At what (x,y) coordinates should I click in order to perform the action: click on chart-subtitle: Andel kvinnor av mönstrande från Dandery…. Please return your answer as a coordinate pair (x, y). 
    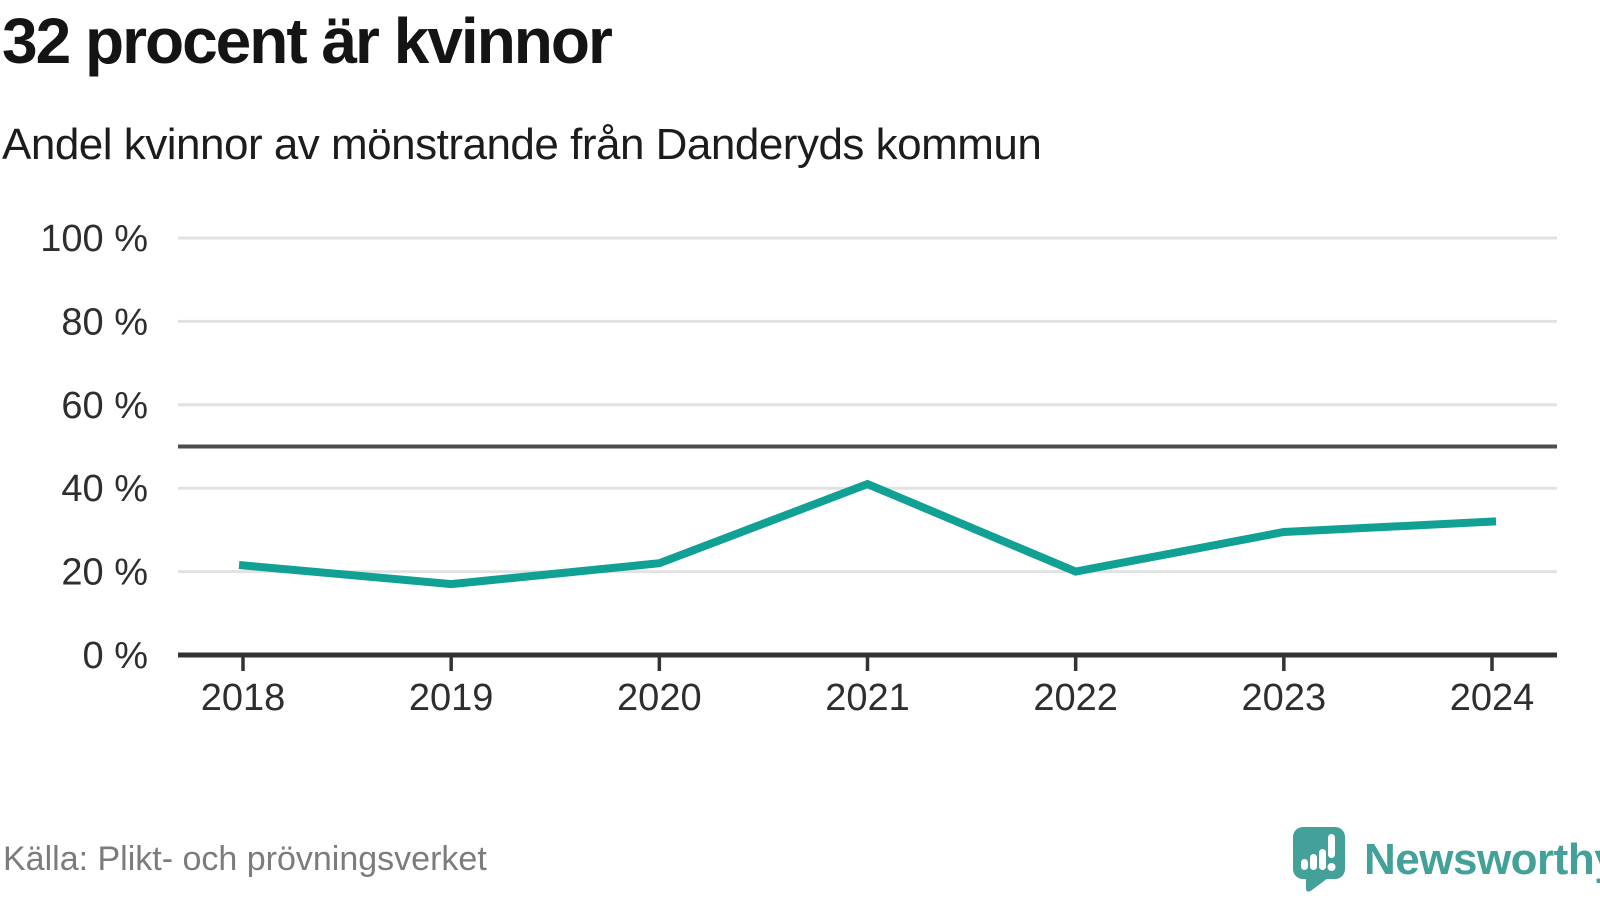
    Looking at the image, I should click on (522, 144).